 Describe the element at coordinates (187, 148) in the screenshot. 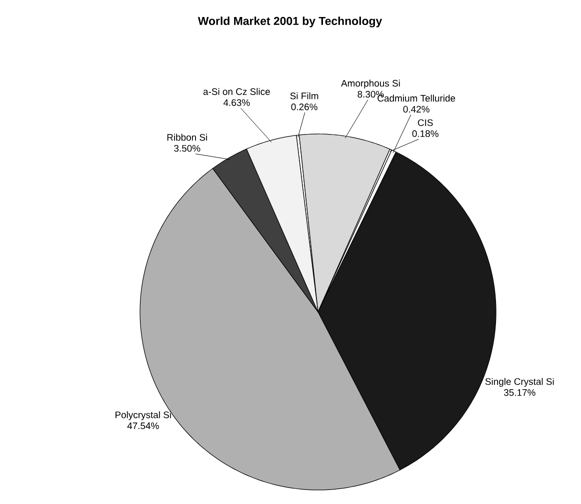

I see `data-label: 3.50%` at that location.